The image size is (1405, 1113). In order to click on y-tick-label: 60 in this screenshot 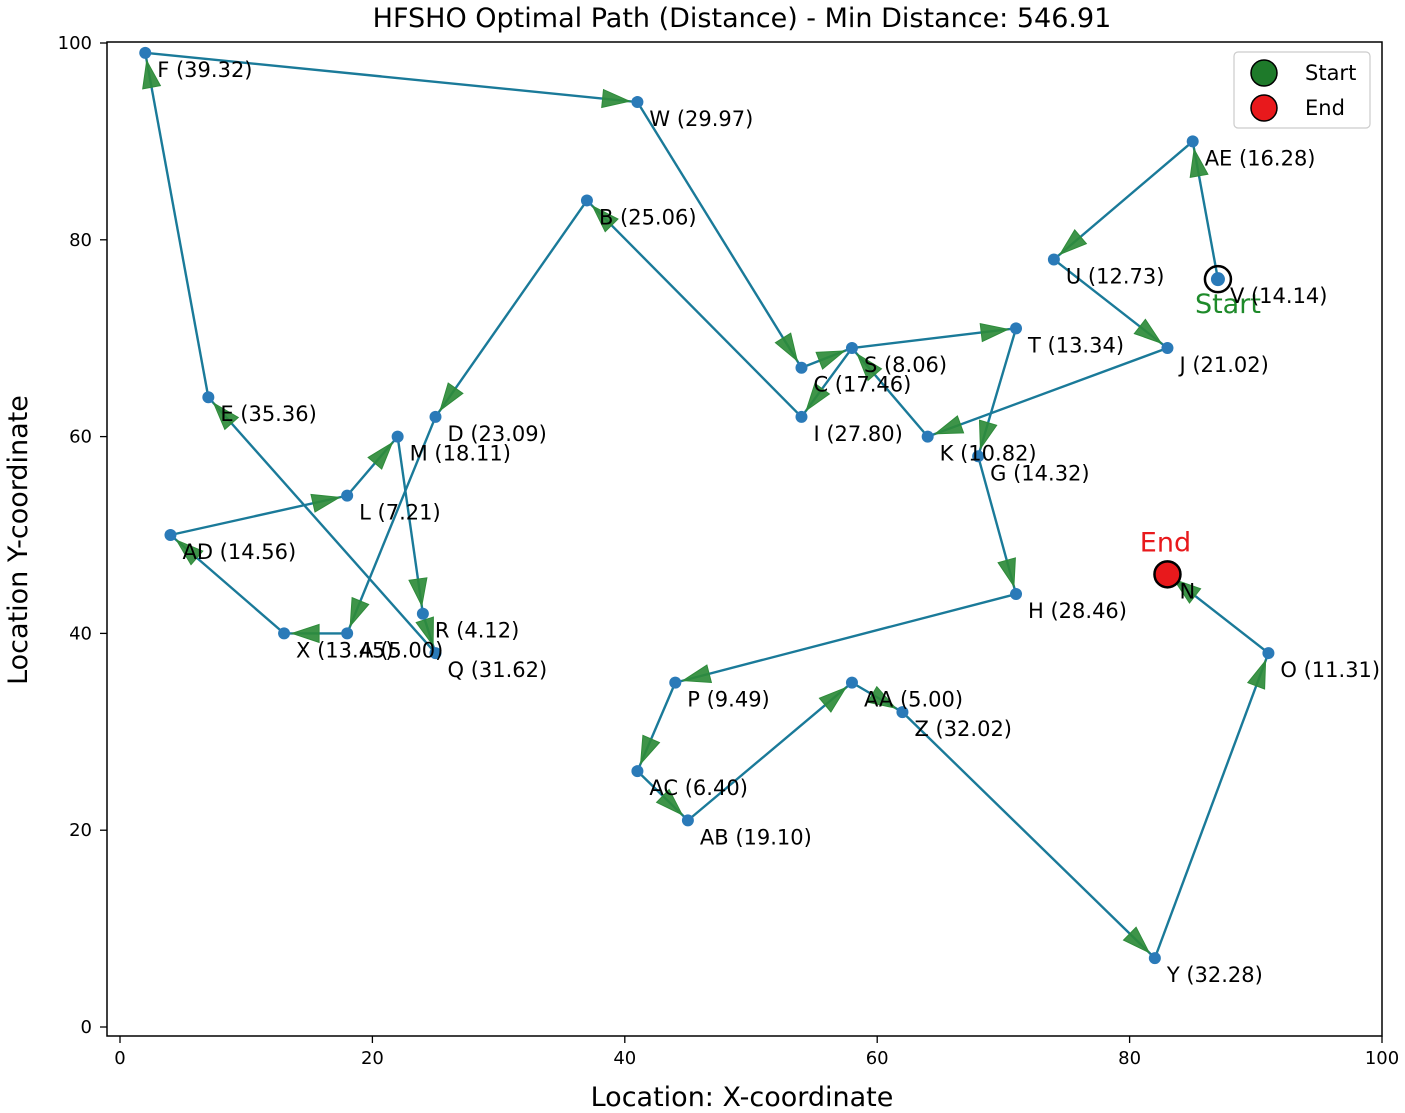, I will do `click(80, 437)`.